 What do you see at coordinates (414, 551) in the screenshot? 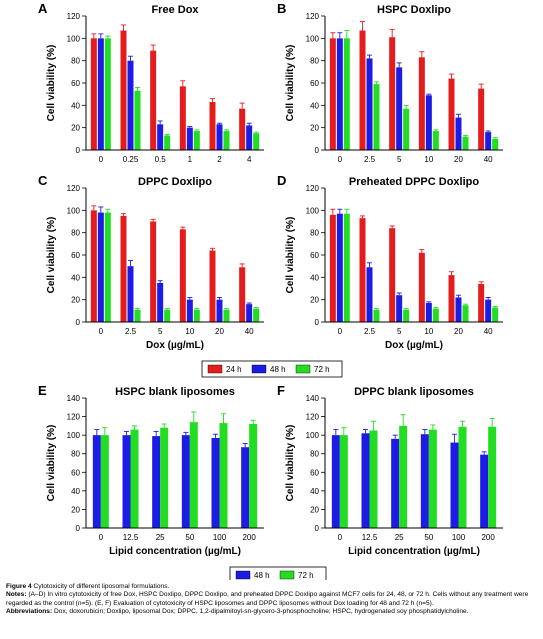
I see `x-axis-title: Lipid concentration (µg/mL)` at bounding box center [414, 551].